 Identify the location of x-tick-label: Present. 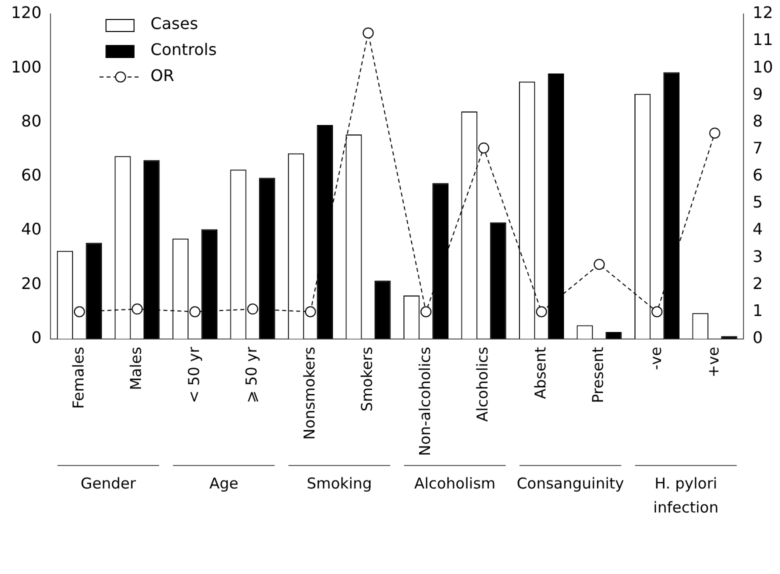
(598, 375).